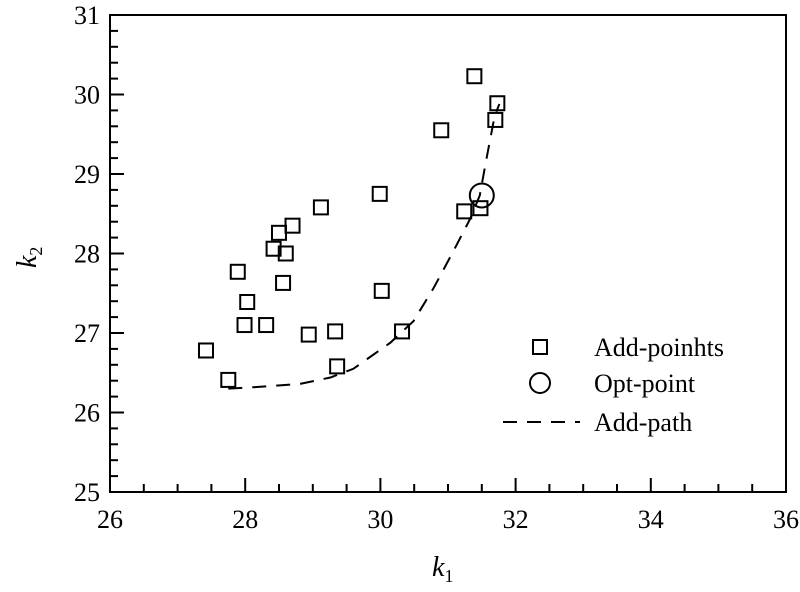  I want to click on x-axis-label: k1, so click(442, 569).